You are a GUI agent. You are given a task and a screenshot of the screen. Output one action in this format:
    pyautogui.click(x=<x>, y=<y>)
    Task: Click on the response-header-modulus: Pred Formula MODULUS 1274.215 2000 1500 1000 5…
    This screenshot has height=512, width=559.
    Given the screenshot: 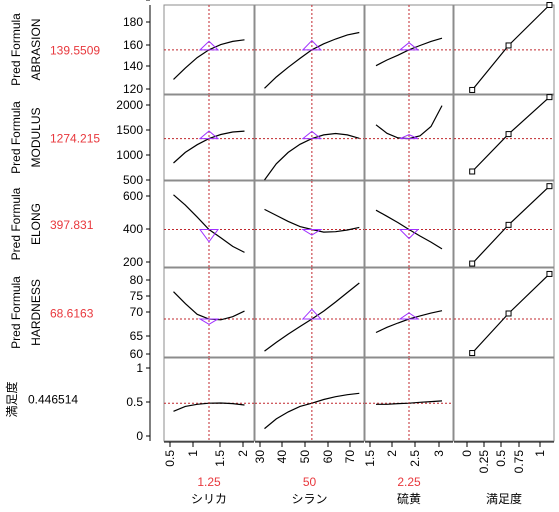 What is the action you would take?
    pyautogui.click(x=79, y=142)
    